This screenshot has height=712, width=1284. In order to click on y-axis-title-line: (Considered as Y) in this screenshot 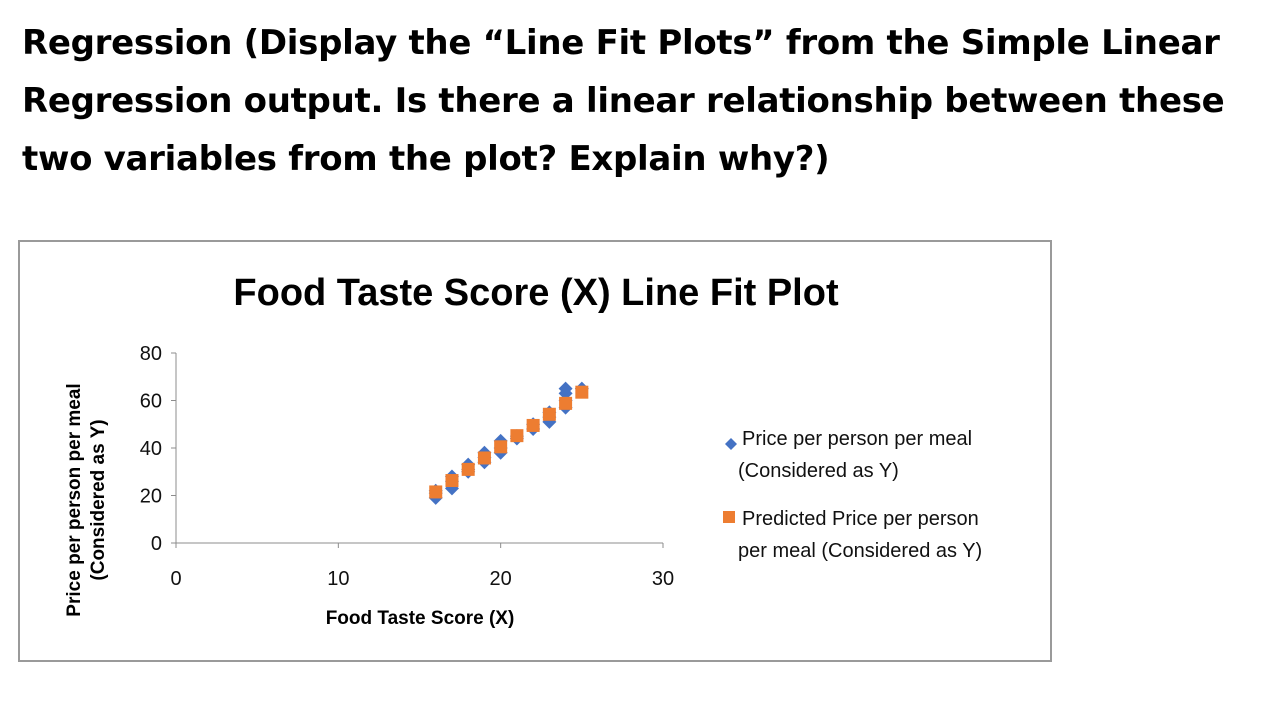, I will do `click(98, 499)`.